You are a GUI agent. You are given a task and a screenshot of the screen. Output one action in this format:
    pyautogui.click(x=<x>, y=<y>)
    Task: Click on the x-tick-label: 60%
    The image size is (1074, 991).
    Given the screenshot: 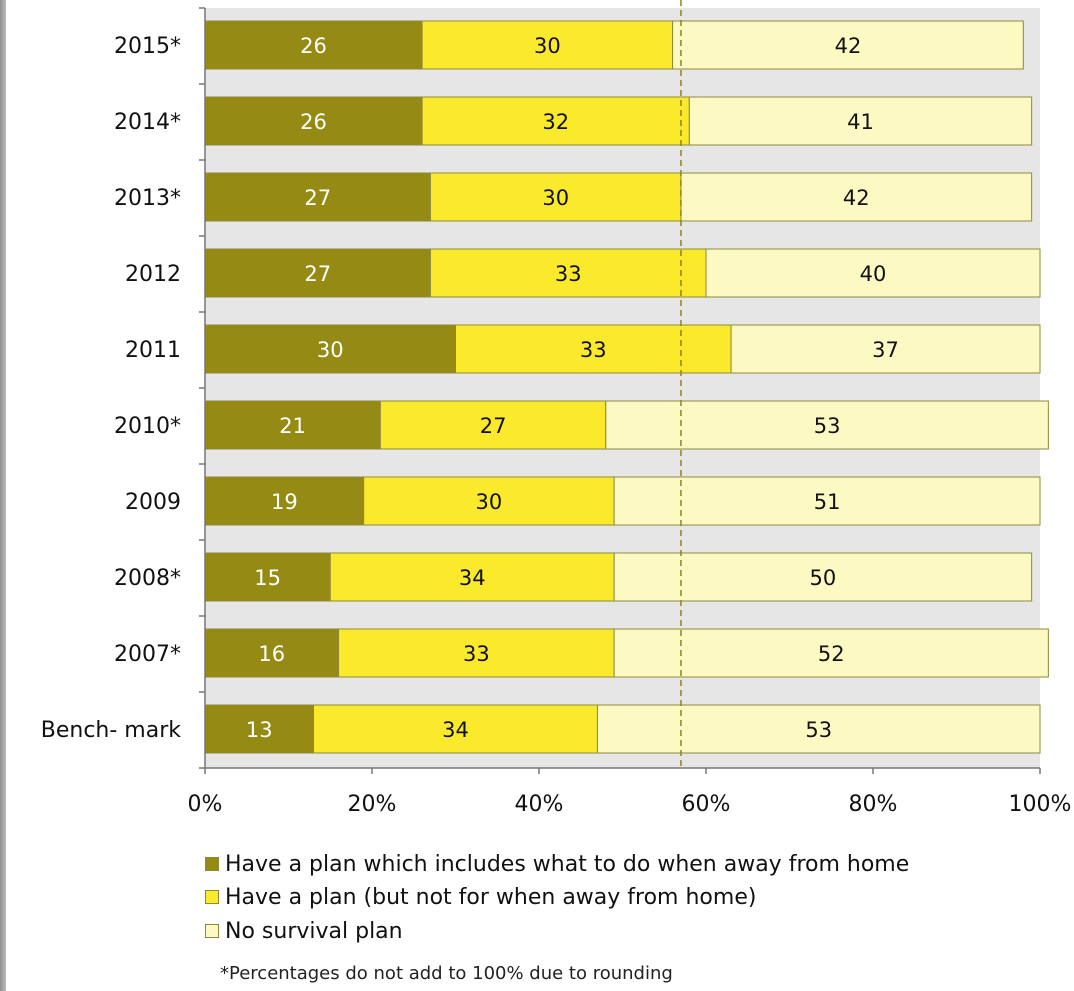 What is the action you would take?
    pyautogui.click(x=706, y=804)
    